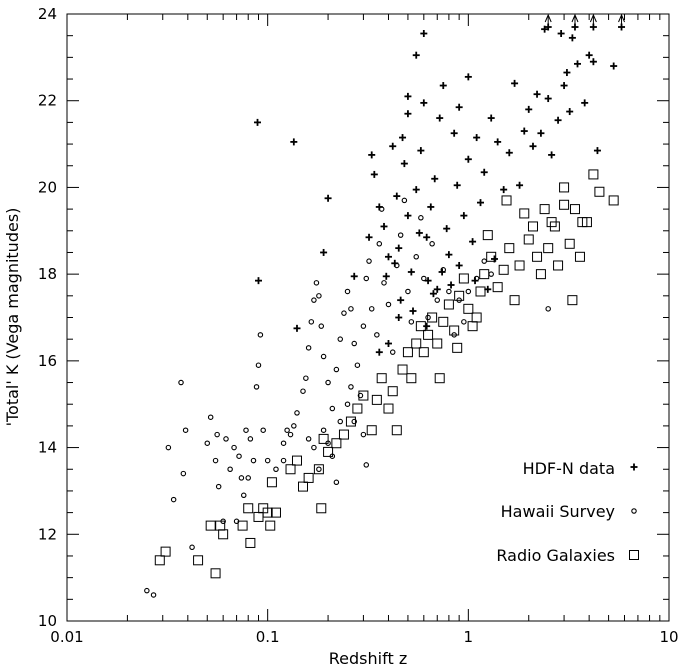  What do you see at coordinates (585, 22) in the screenshot?
I see `upper-limit-arrows` at bounding box center [585, 22].